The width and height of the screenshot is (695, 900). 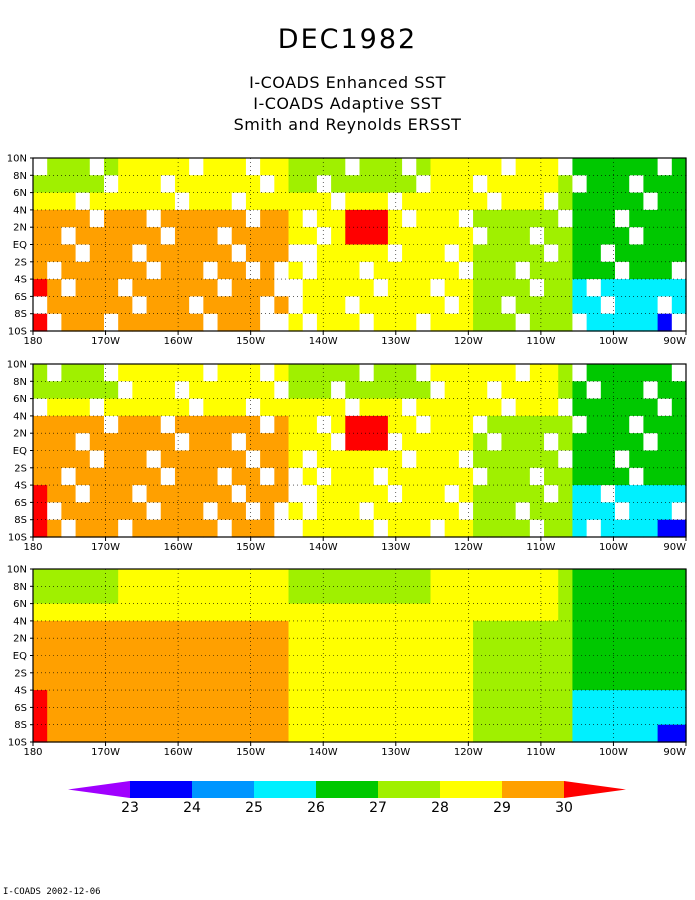 I want to click on colorbar-band, so click(x=161, y=789).